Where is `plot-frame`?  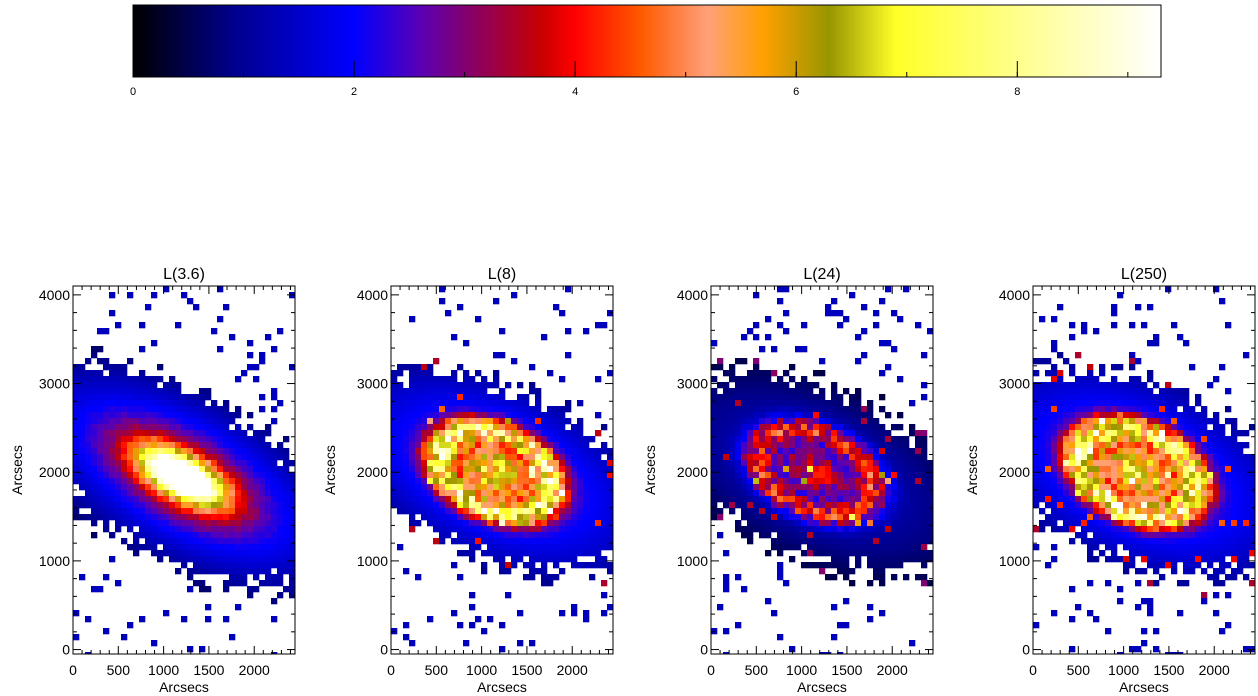 plot-frame is located at coordinates (184, 470).